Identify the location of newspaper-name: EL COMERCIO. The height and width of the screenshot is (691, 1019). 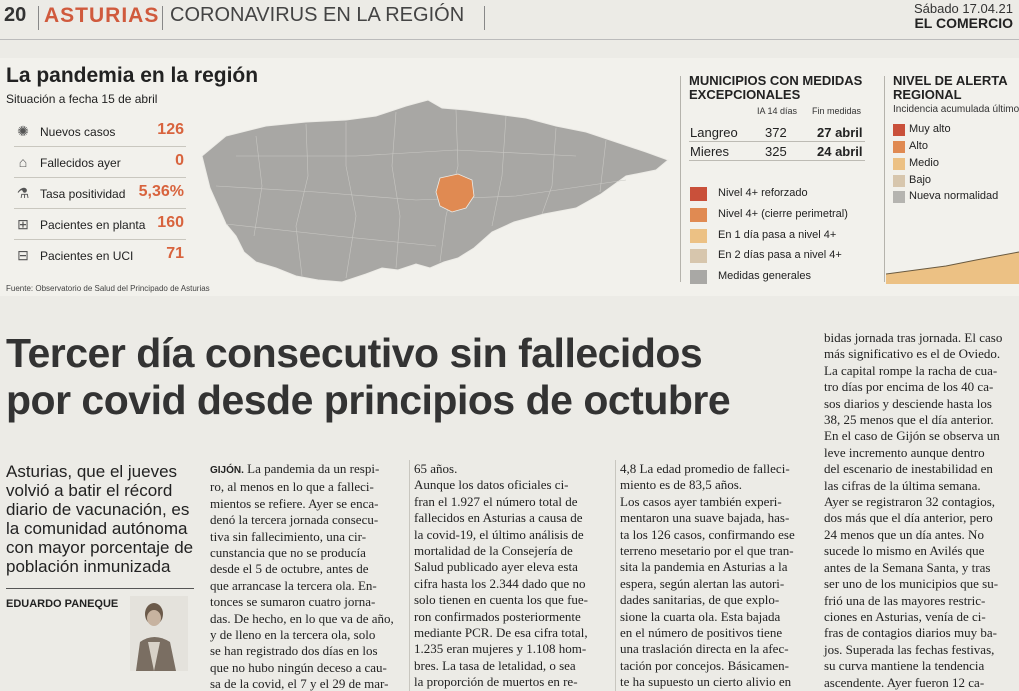
(963, 23).